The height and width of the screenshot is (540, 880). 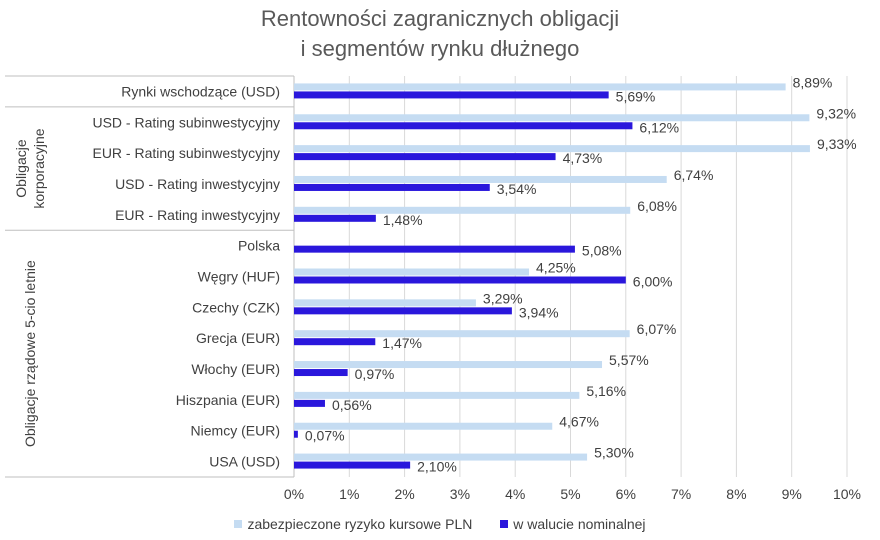 I want to click on legend-swatch-nominal, so click(x=504, y=524).